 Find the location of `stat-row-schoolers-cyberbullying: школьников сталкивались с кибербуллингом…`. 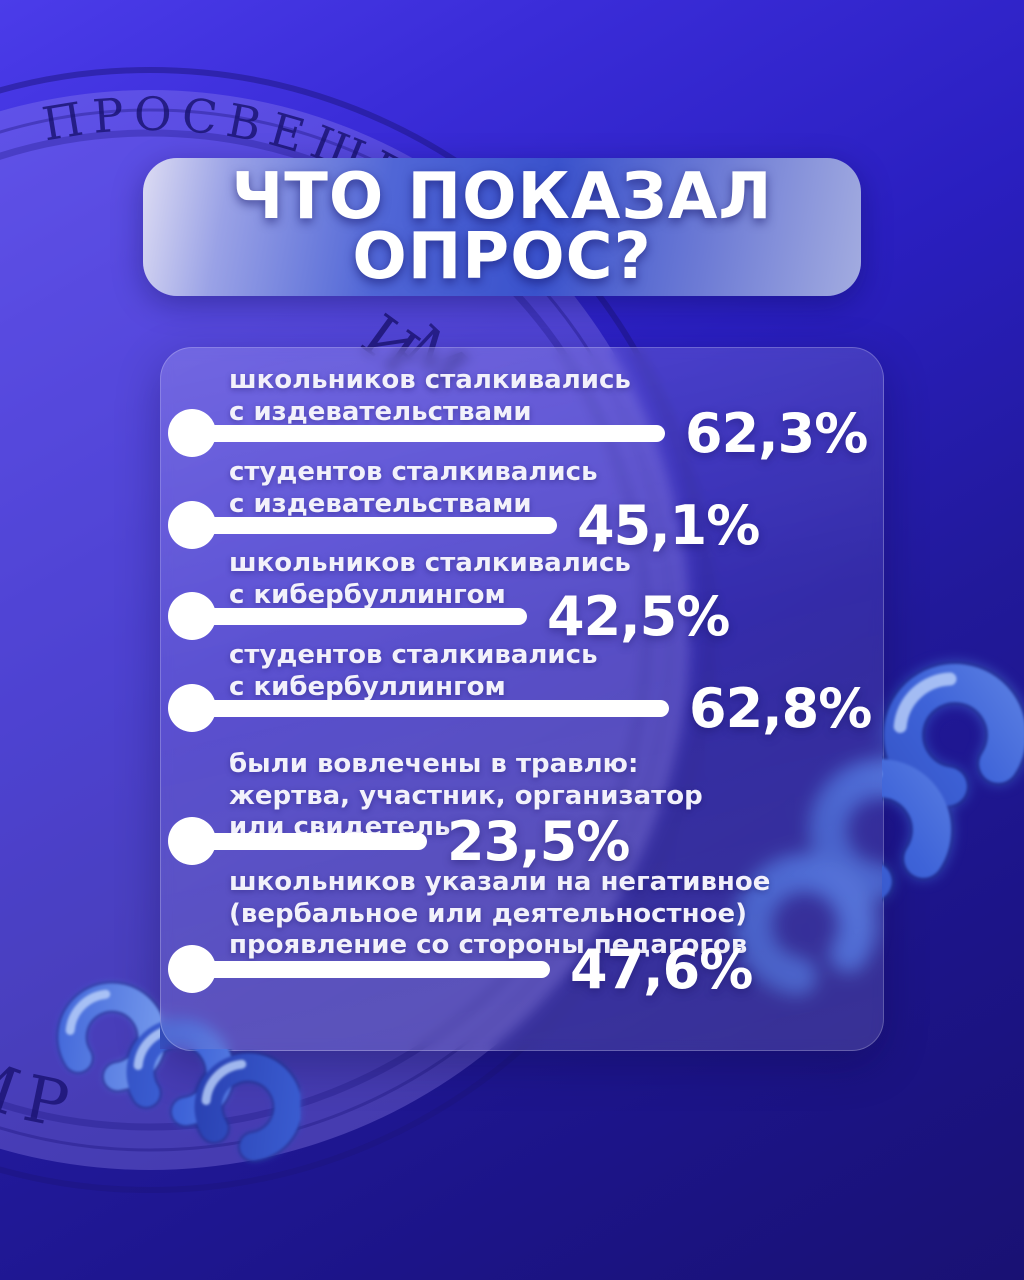

stat-row-schoolers-cyberbullying: школьников сталкивались с кибербуллингом… is located at coordinates (522, 598).